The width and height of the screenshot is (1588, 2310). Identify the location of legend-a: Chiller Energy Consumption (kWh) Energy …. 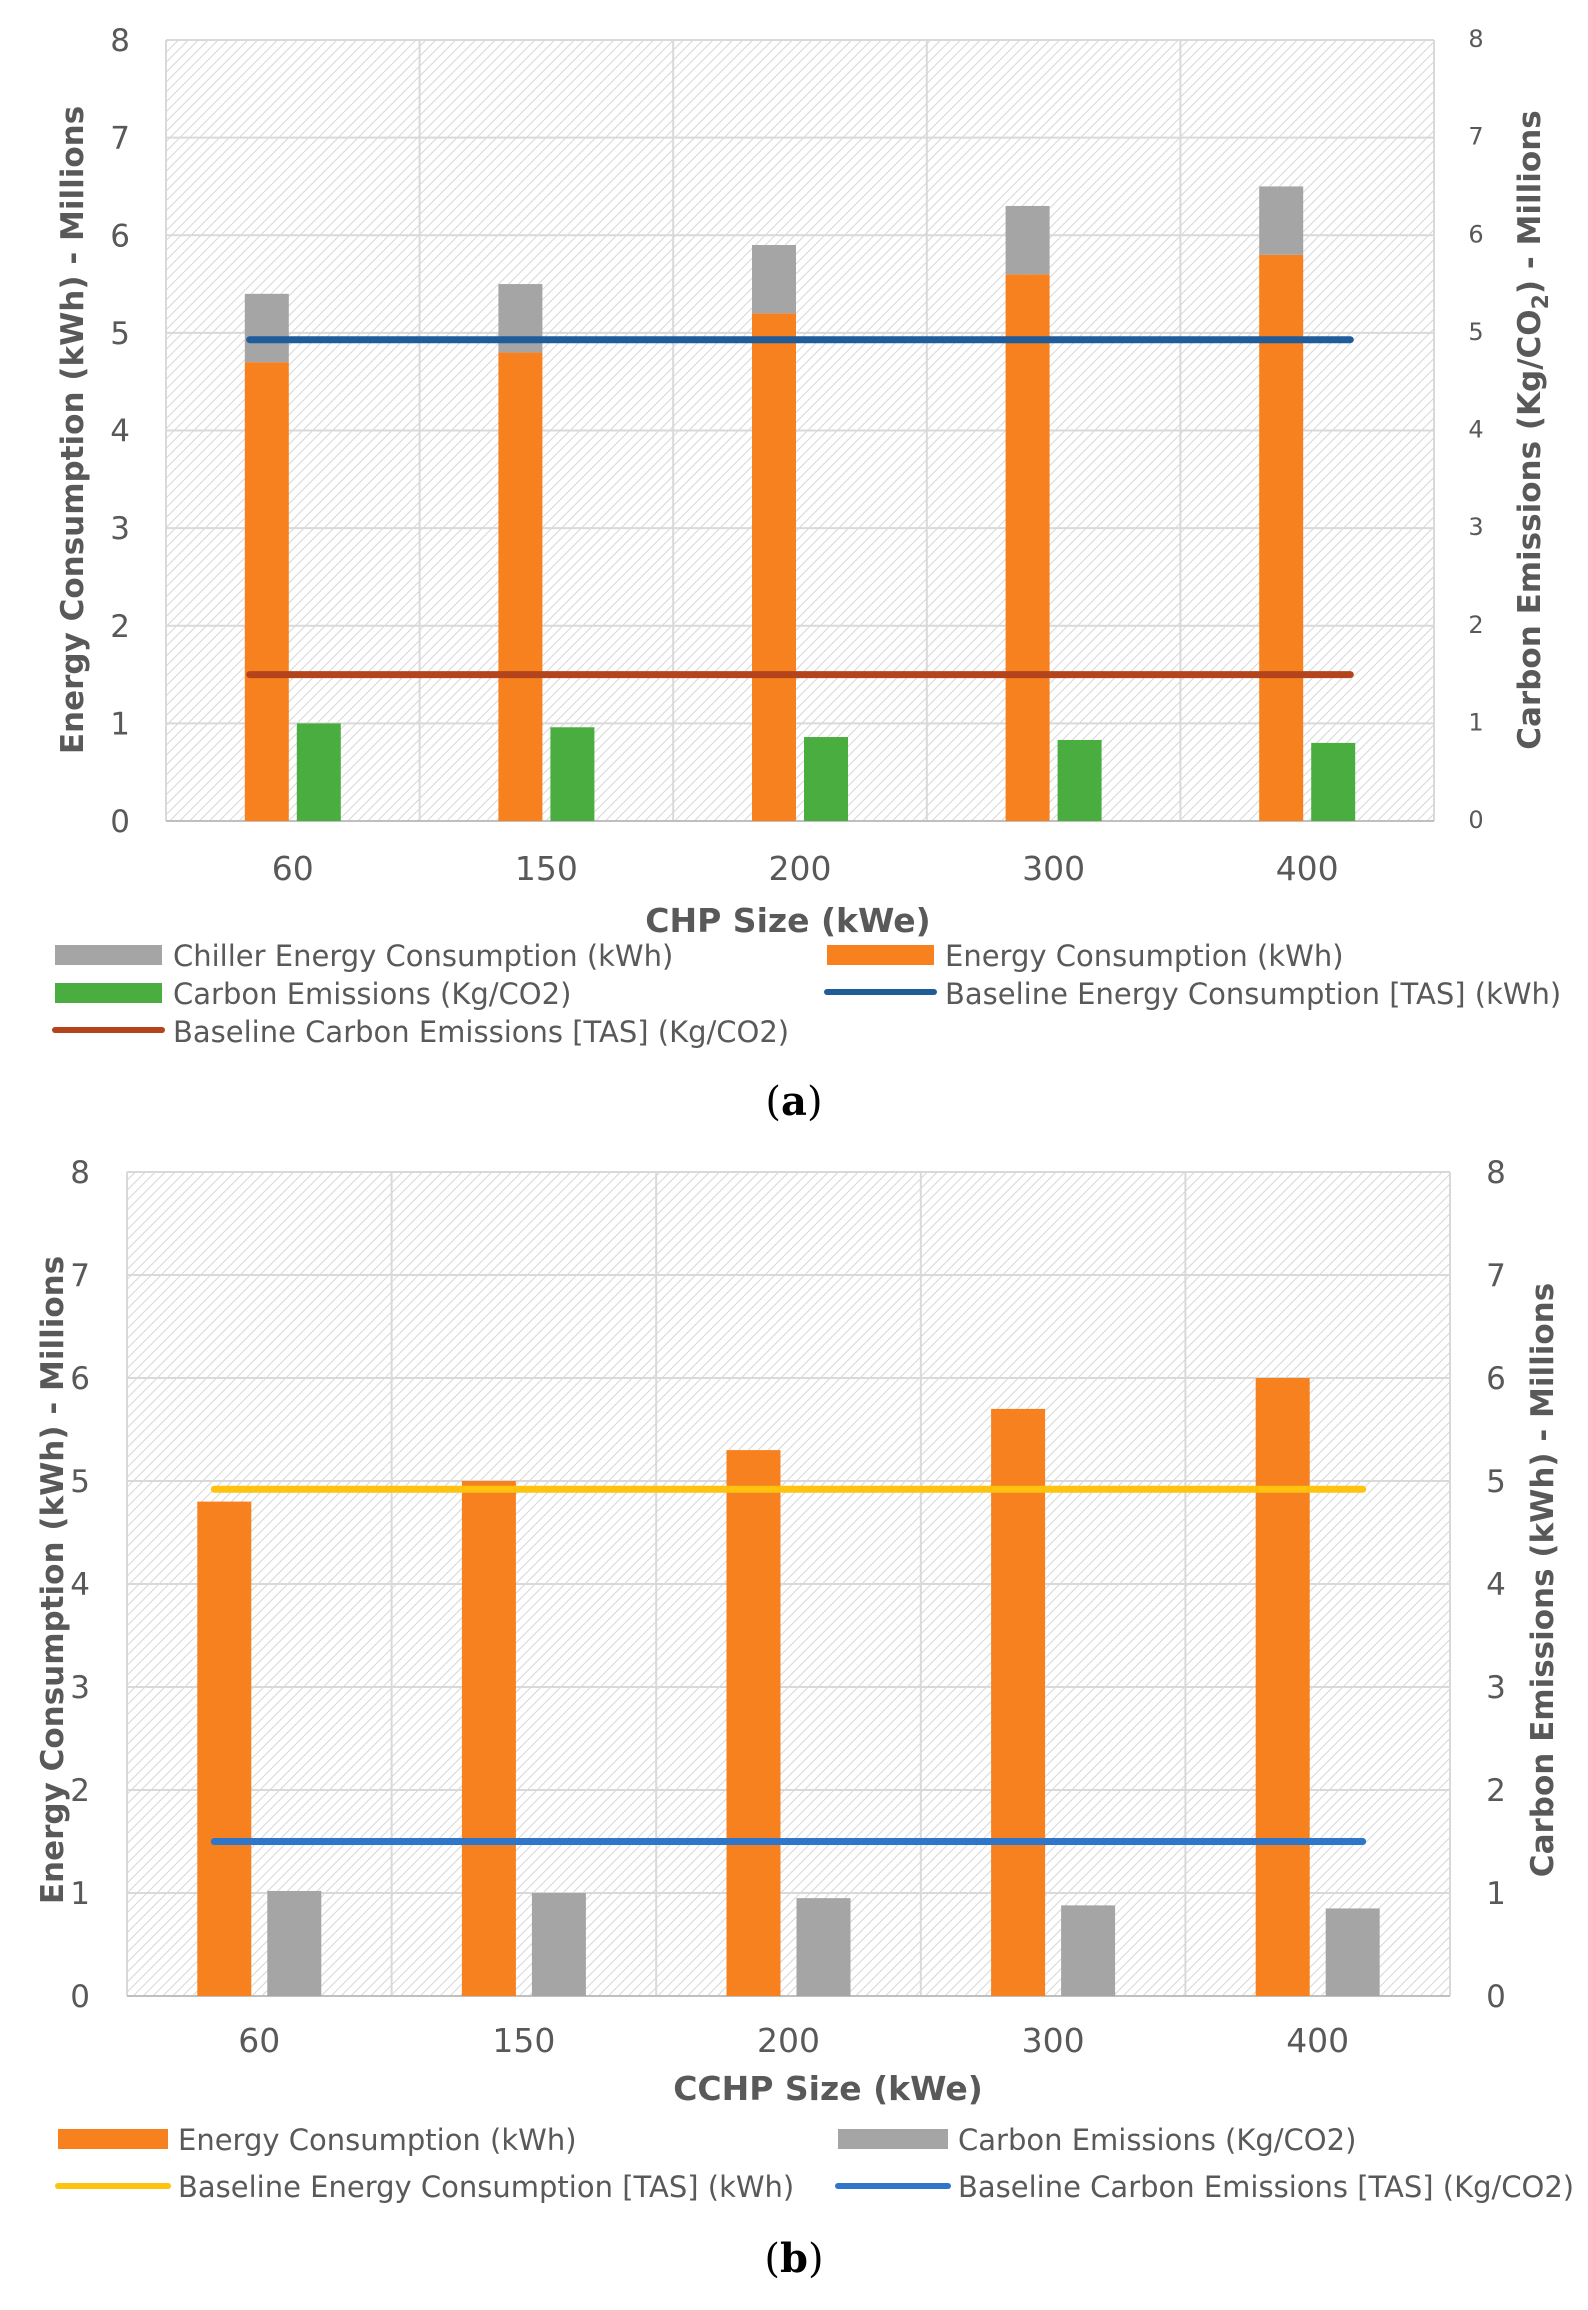
(806, 994).